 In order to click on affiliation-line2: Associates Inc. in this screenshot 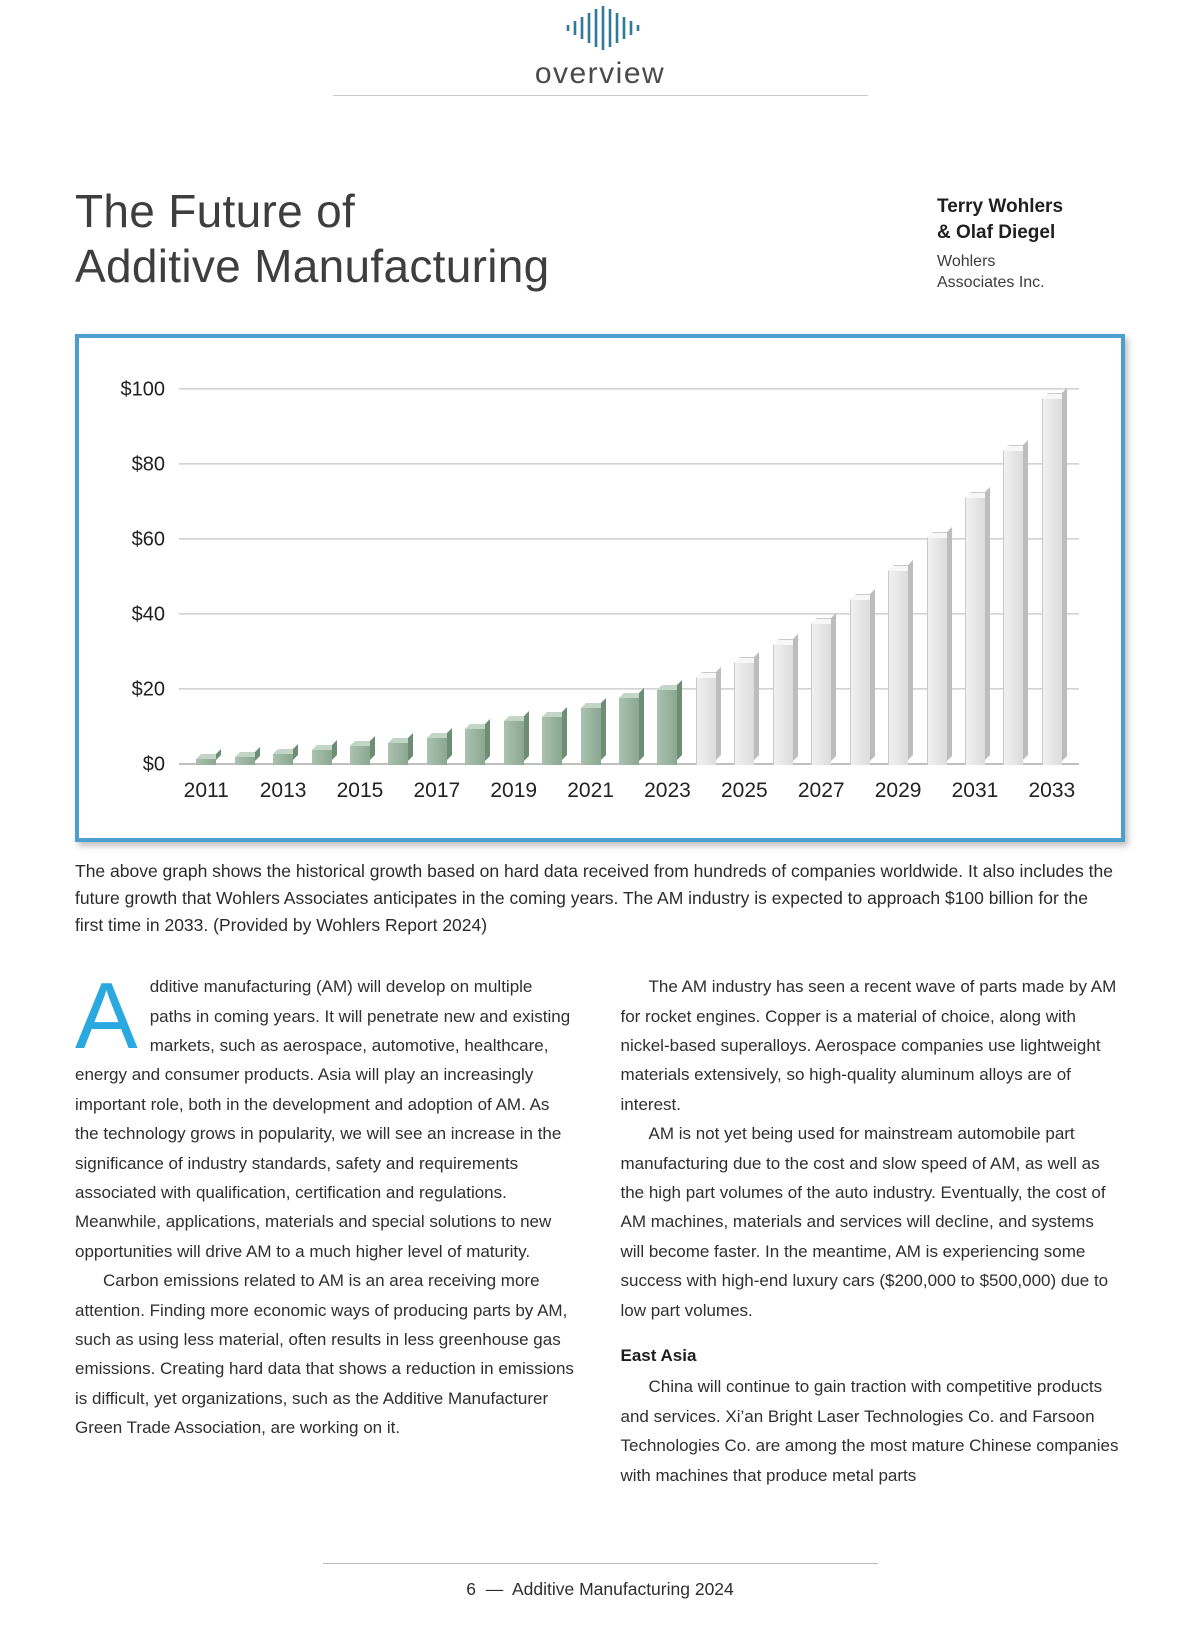, I will do `click(991, 283)`.